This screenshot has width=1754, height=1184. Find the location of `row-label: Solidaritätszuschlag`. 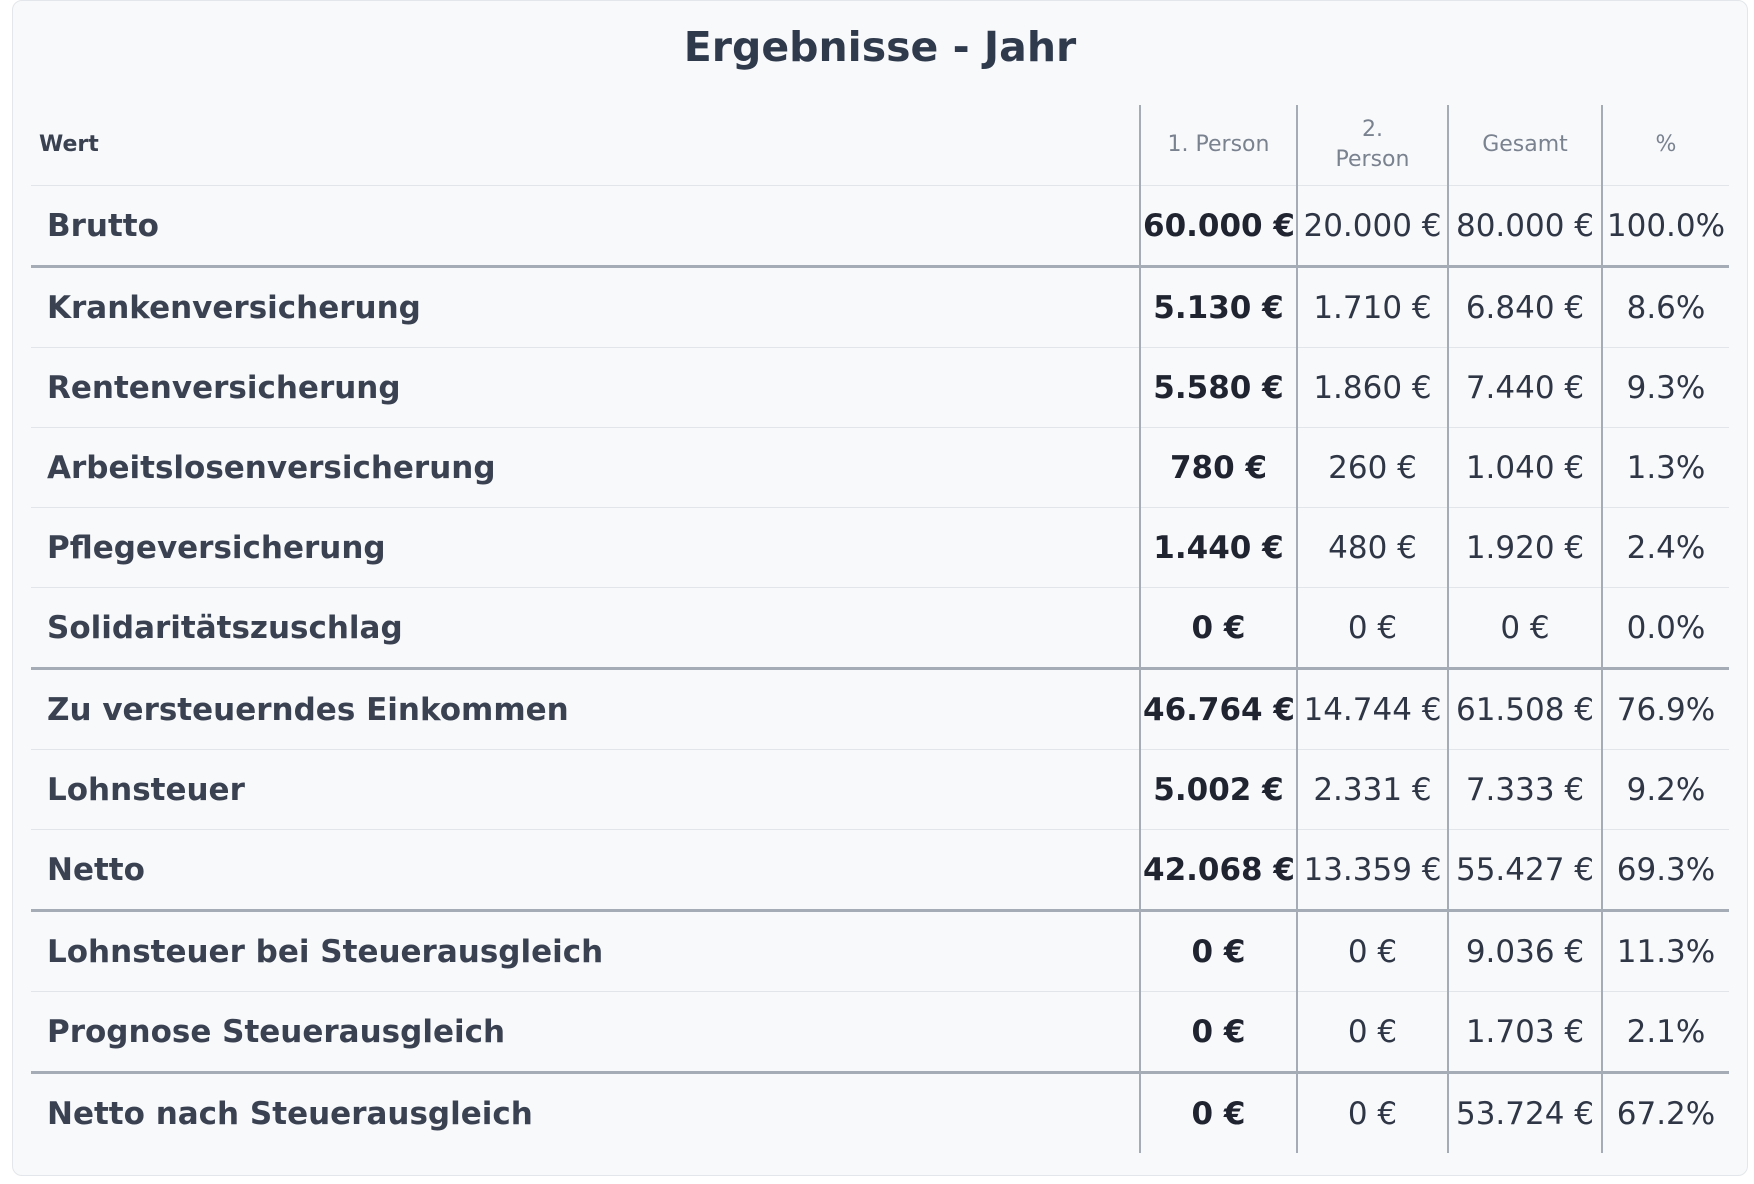

row-label: Solidaritätszuschlag is located at coordinates (585, 628).